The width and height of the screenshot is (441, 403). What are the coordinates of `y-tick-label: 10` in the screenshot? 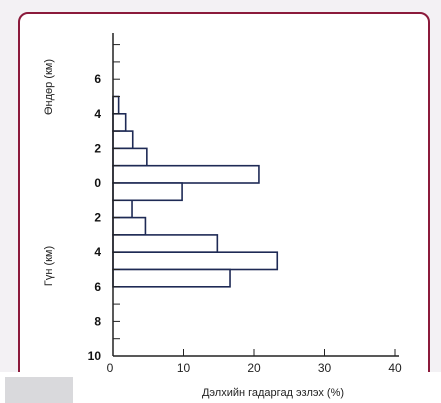 It's located at (95, 356).